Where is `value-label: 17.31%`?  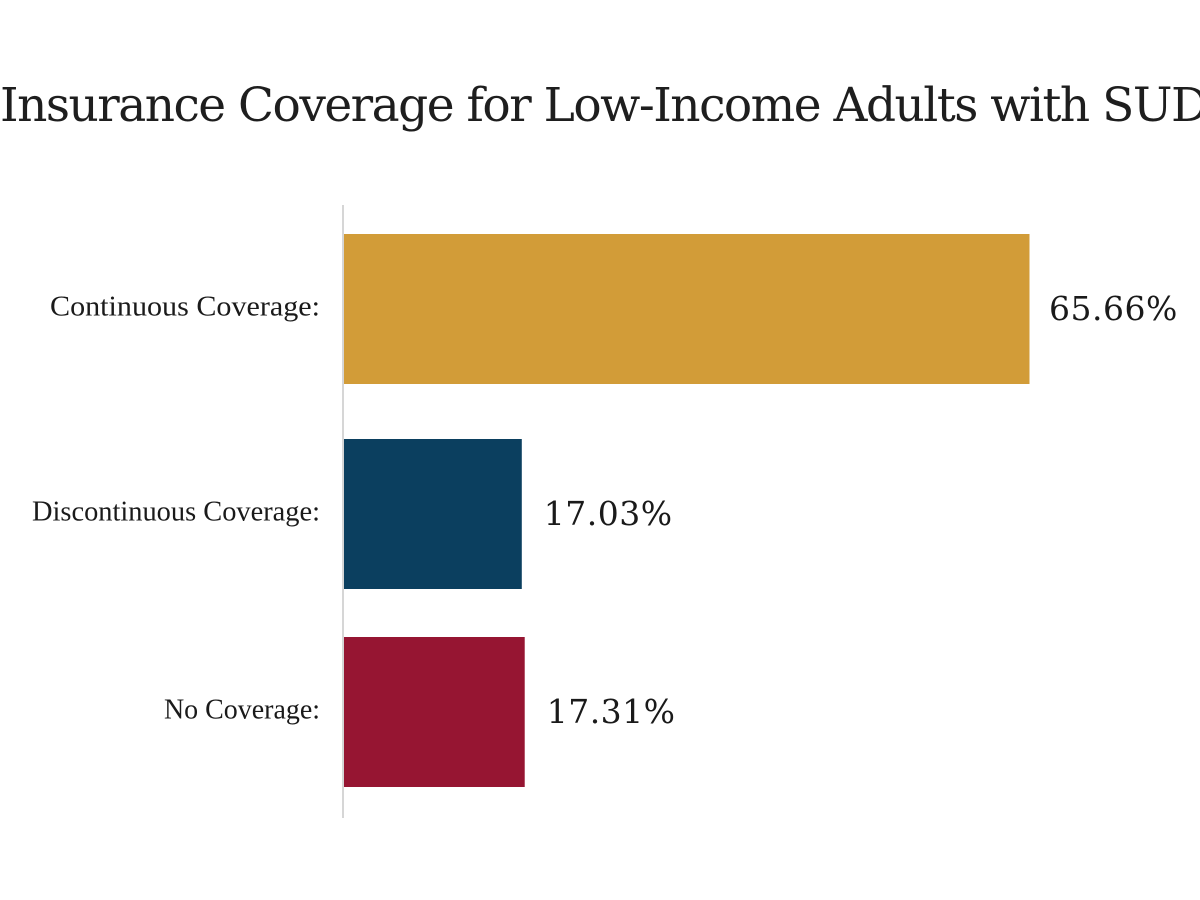 value-label: 17.31% is located at coordinates (611, 711).